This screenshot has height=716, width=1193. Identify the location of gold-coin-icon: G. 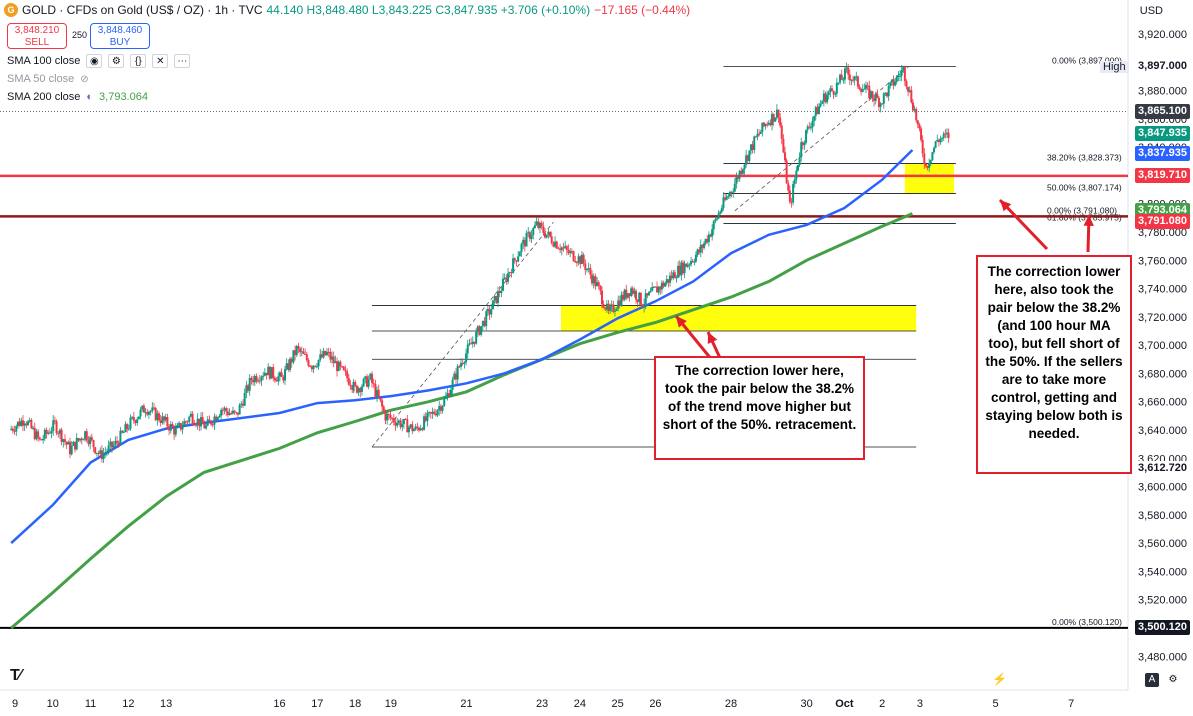
(11, 10).